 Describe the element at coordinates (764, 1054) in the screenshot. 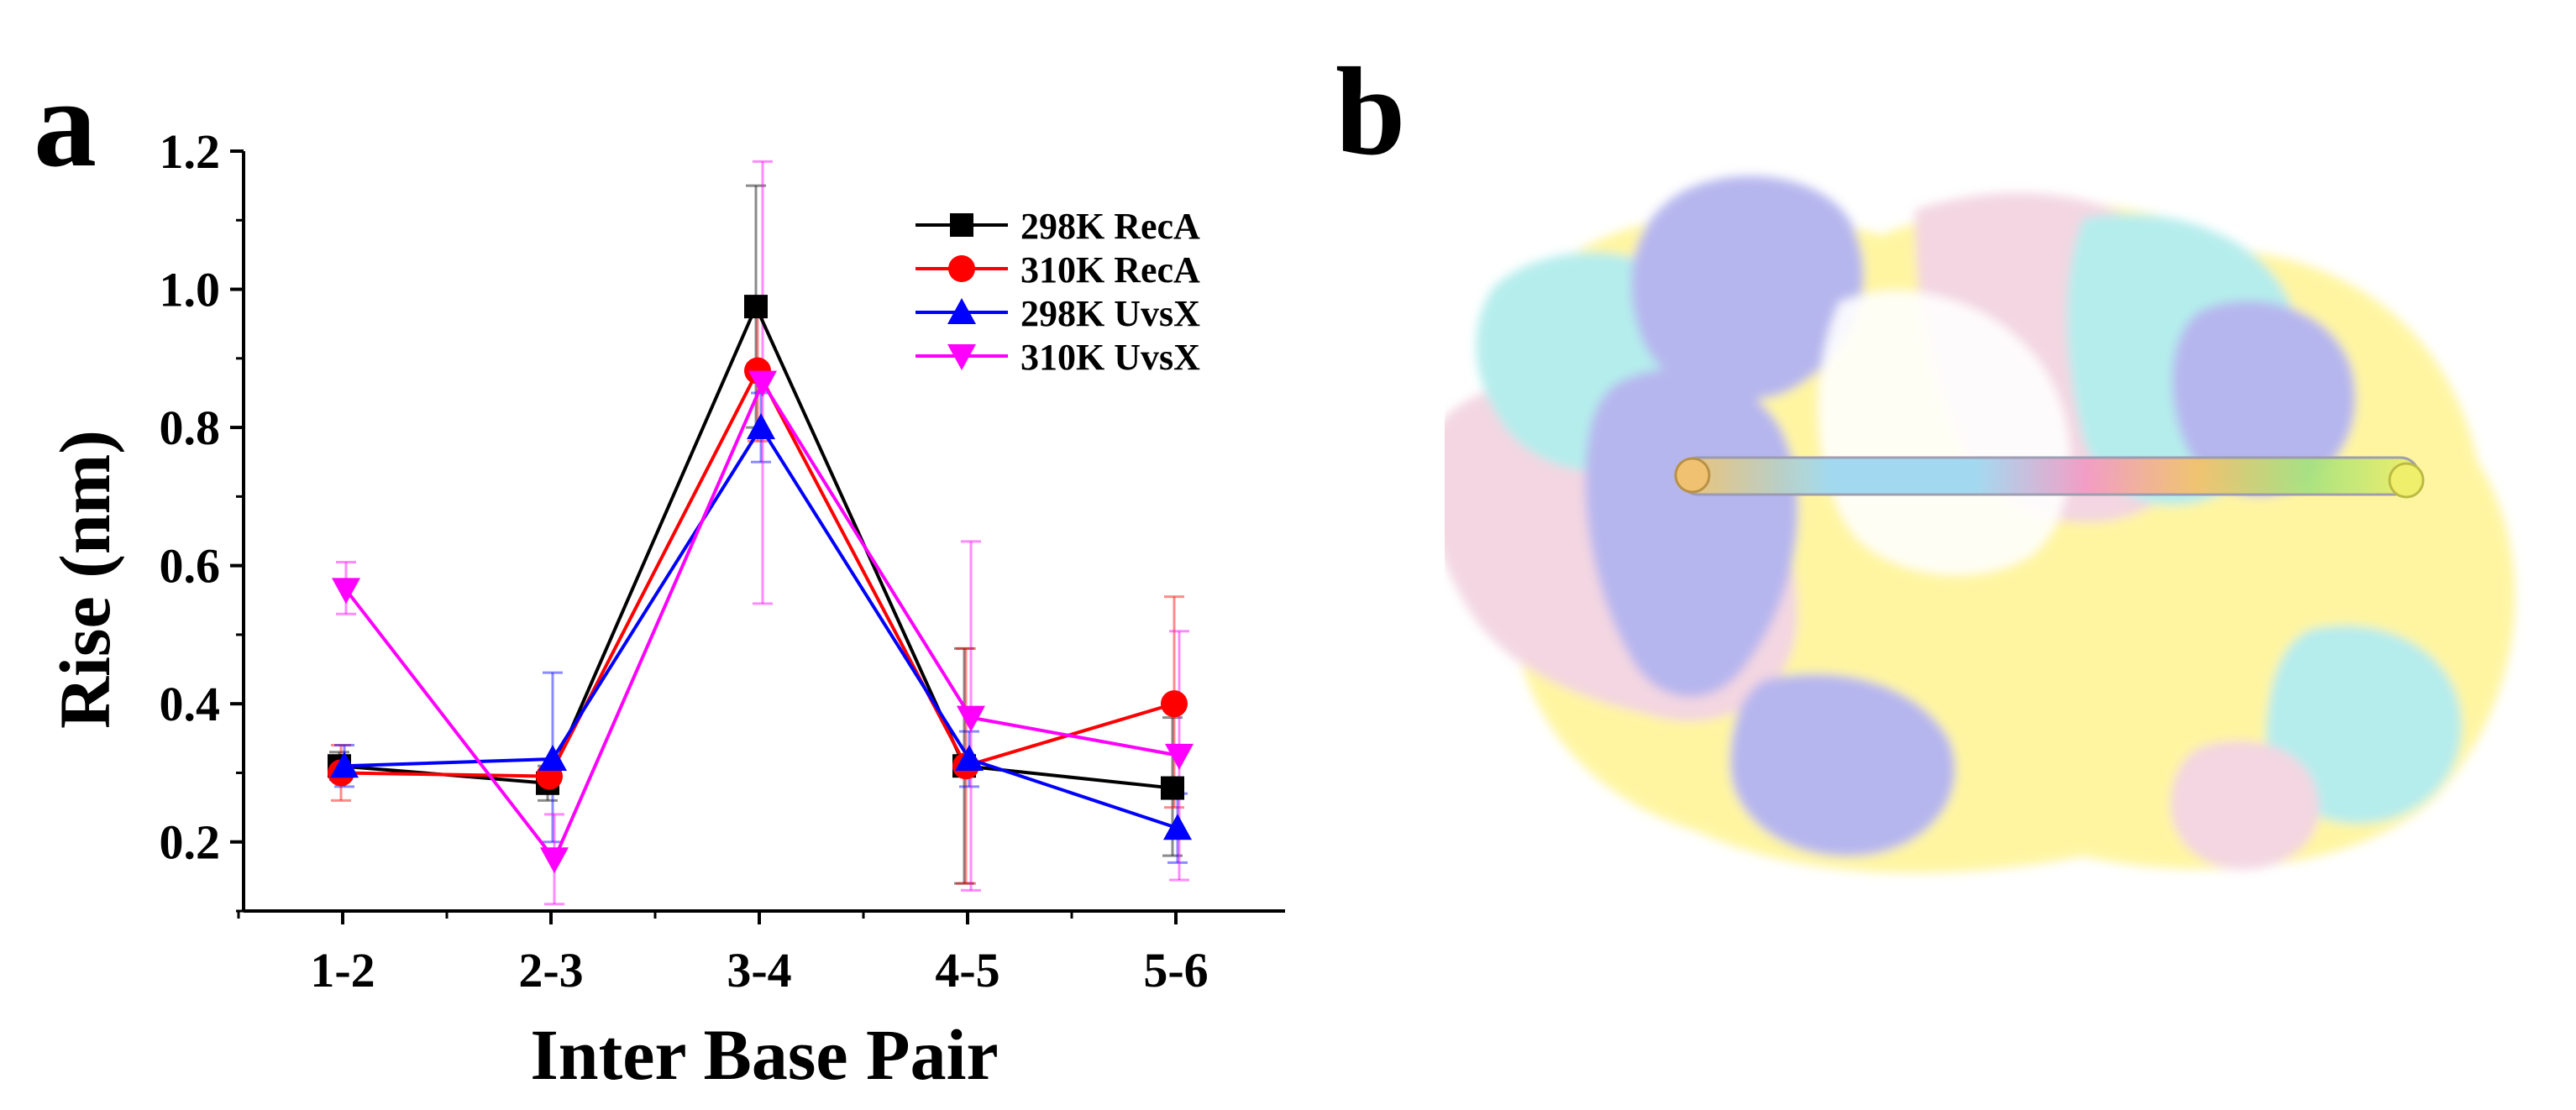

I see `x-axis-label: Inter Base Pair` at that location.